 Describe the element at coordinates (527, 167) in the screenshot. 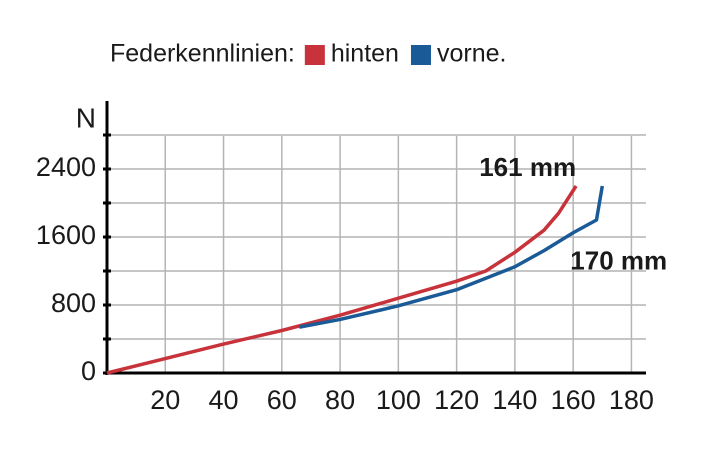

I see `annotation: 161 mm` at that location.